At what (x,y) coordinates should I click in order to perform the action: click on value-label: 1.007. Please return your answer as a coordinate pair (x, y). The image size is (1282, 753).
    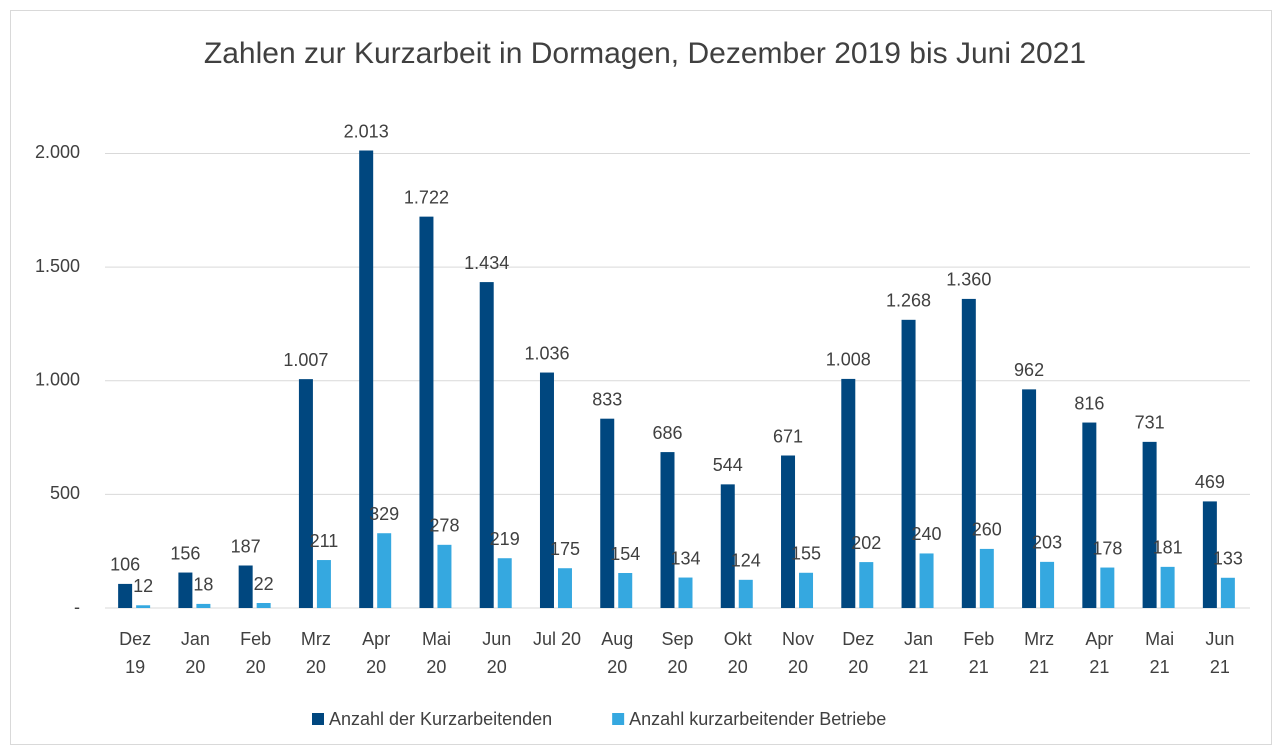
    Looking at the image, I should click on (305, 360).